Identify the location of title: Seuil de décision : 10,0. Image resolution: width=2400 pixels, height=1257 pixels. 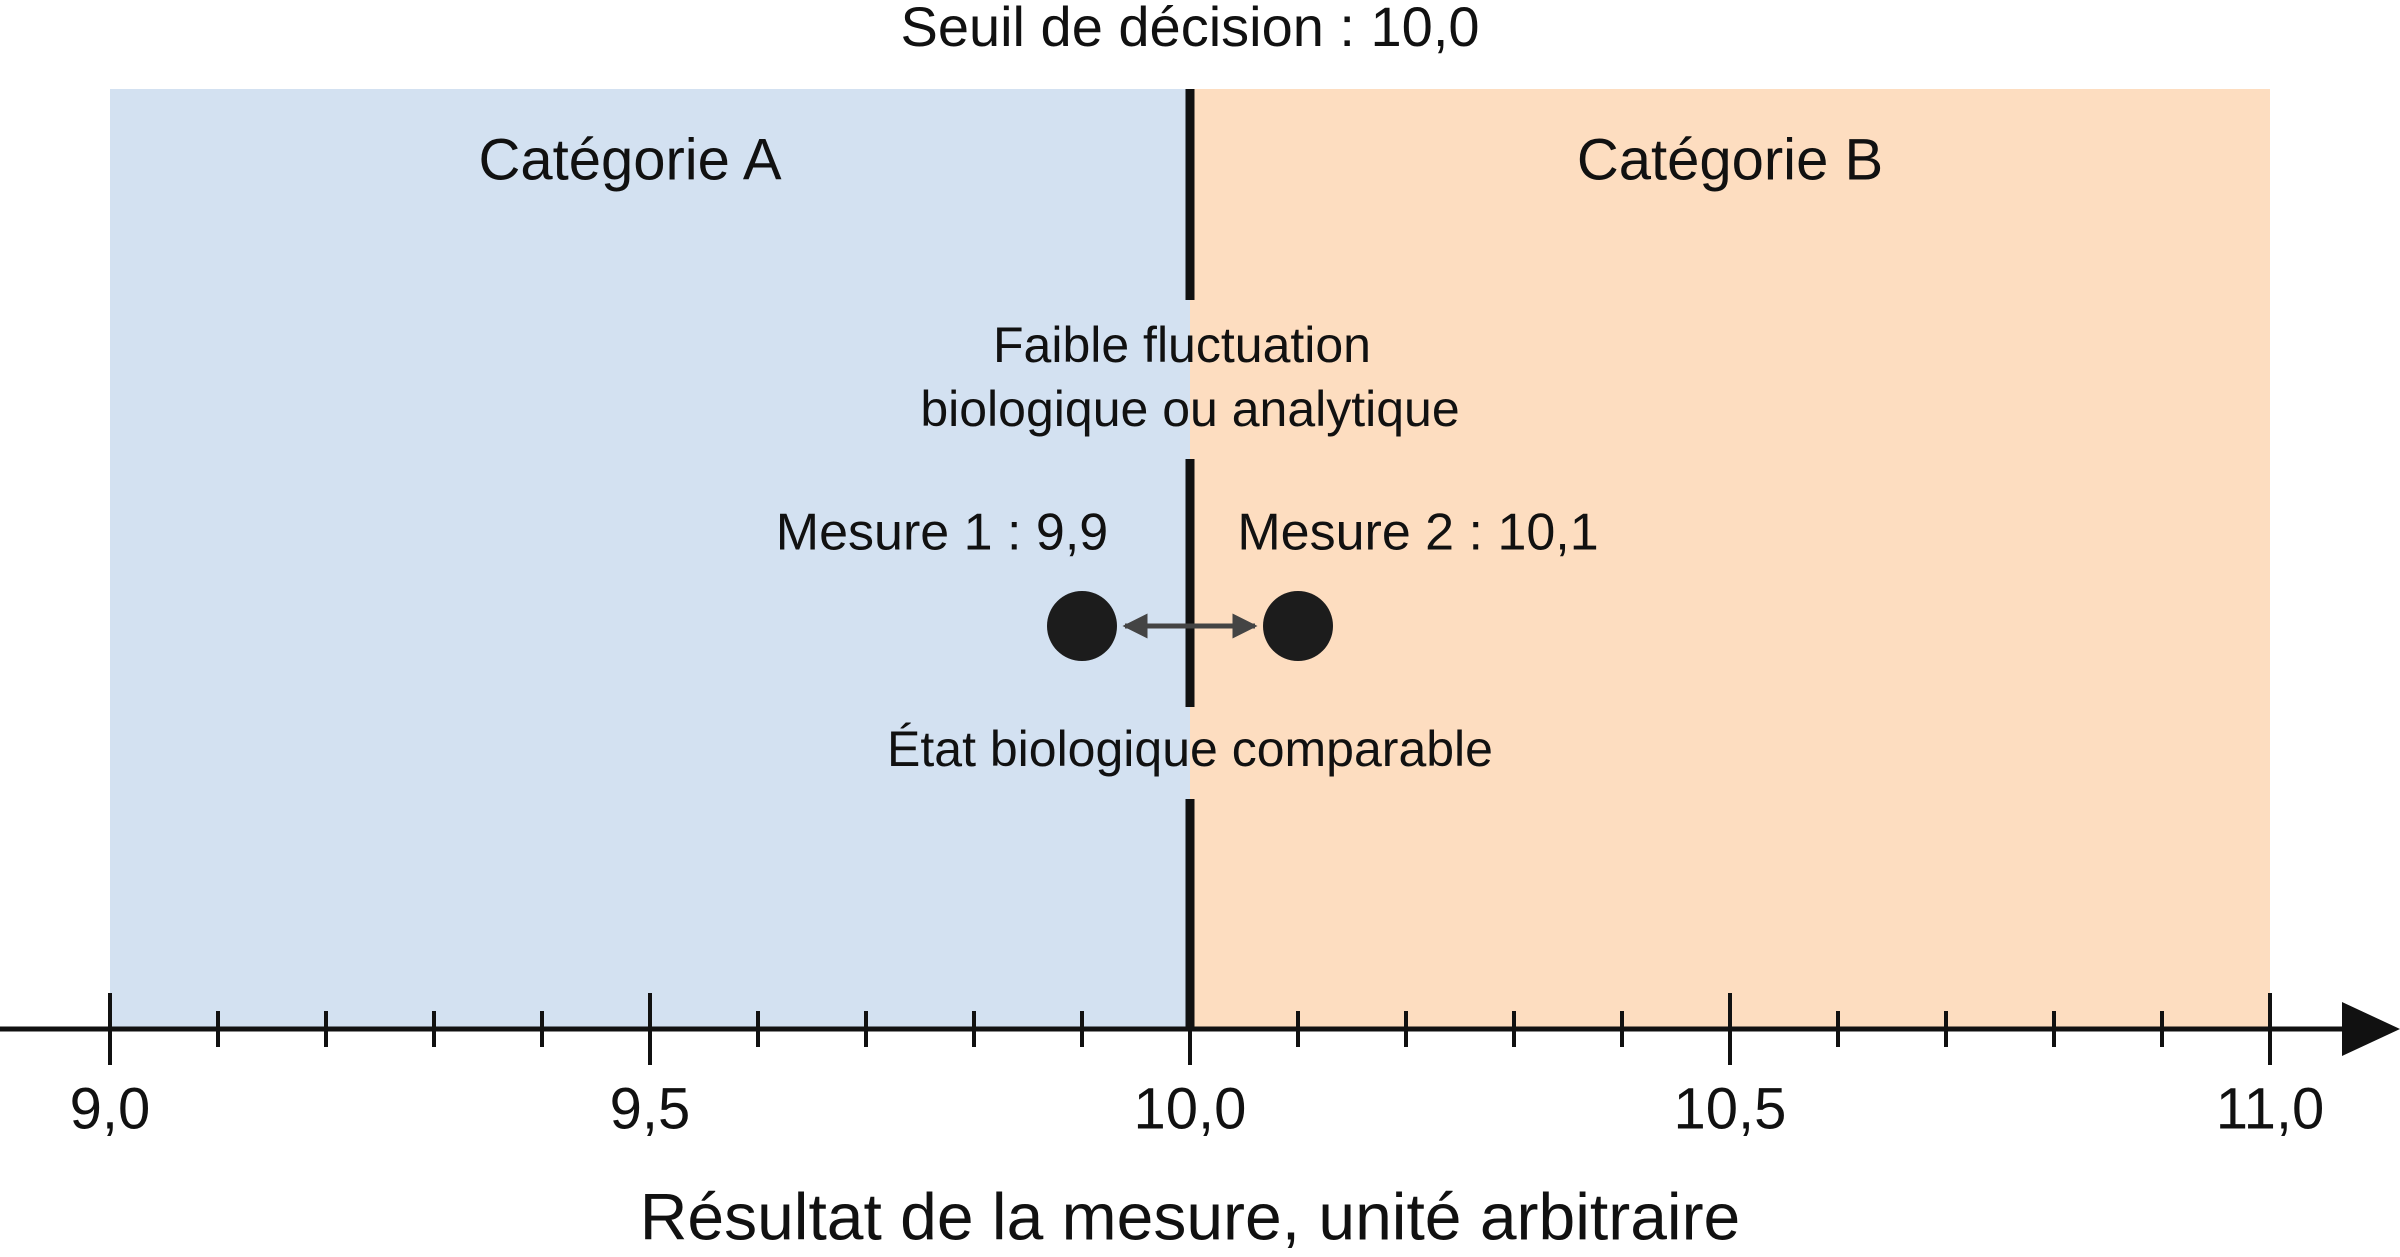
(1189, 29).